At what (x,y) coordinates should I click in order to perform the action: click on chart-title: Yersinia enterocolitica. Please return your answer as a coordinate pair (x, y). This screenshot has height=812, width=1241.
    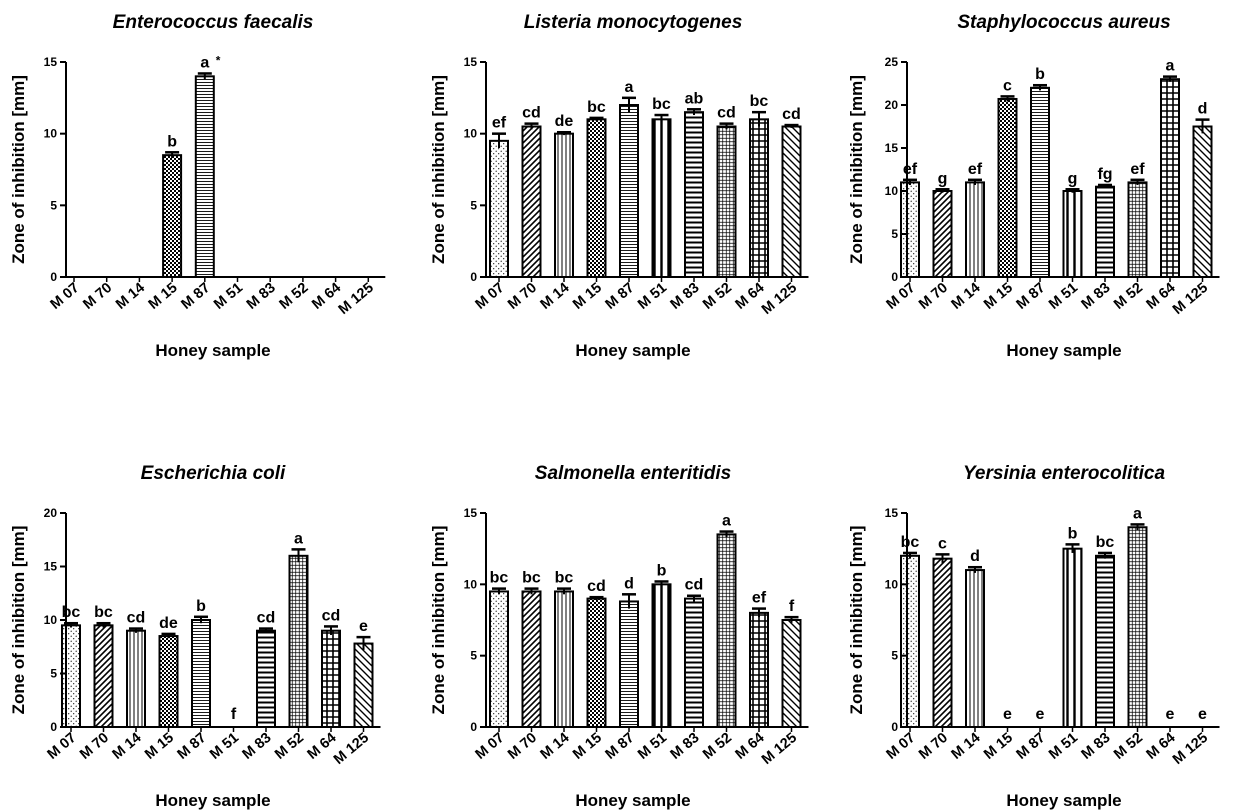
    Looking at the image, I should click on (1064, 473).